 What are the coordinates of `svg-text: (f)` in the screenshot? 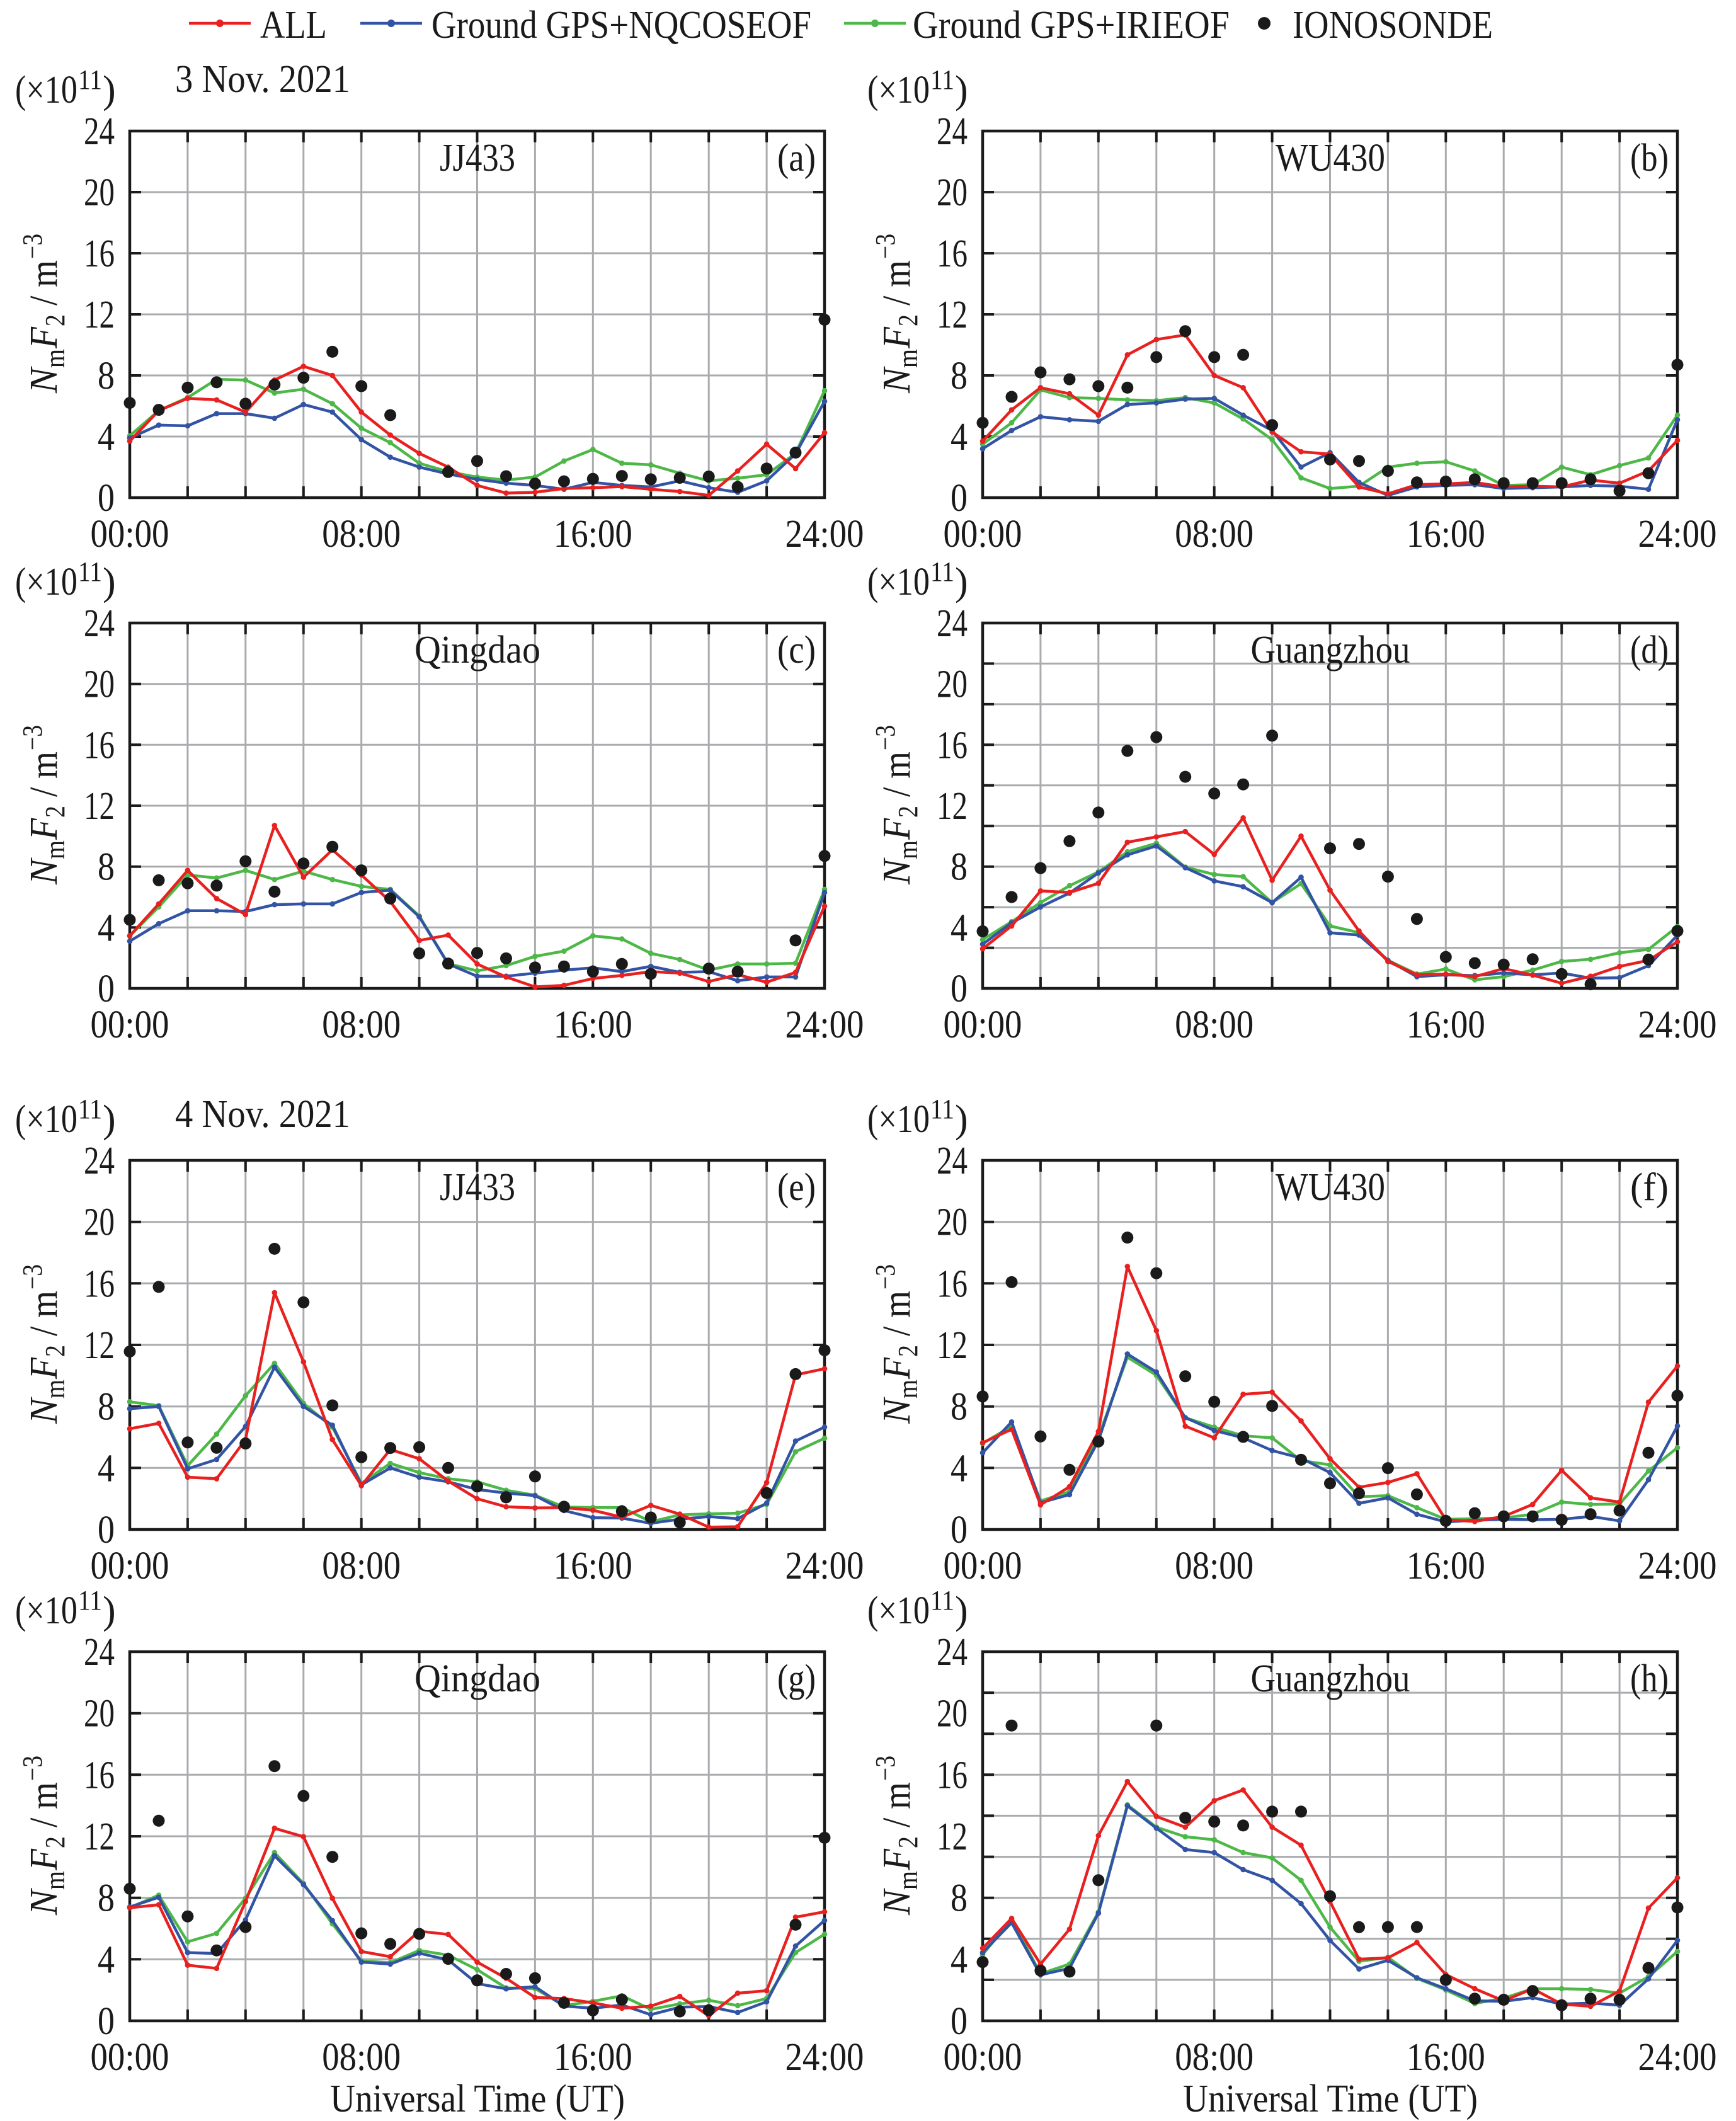 It's located at (1649, 1187).